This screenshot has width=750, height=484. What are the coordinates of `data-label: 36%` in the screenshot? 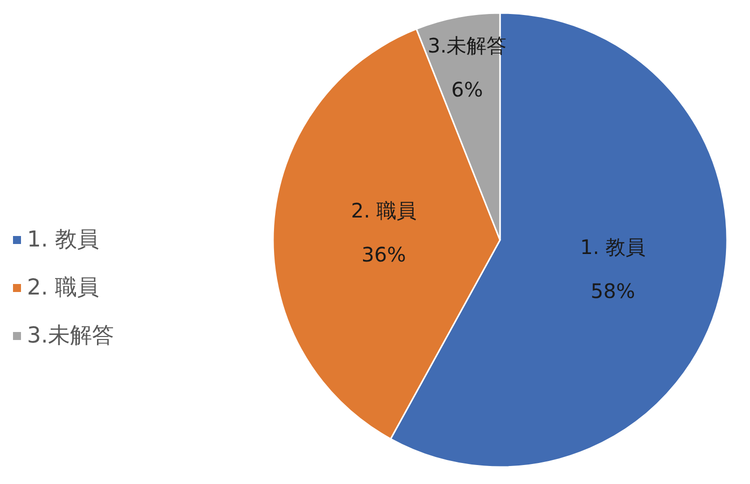 It's located at (384, 254).